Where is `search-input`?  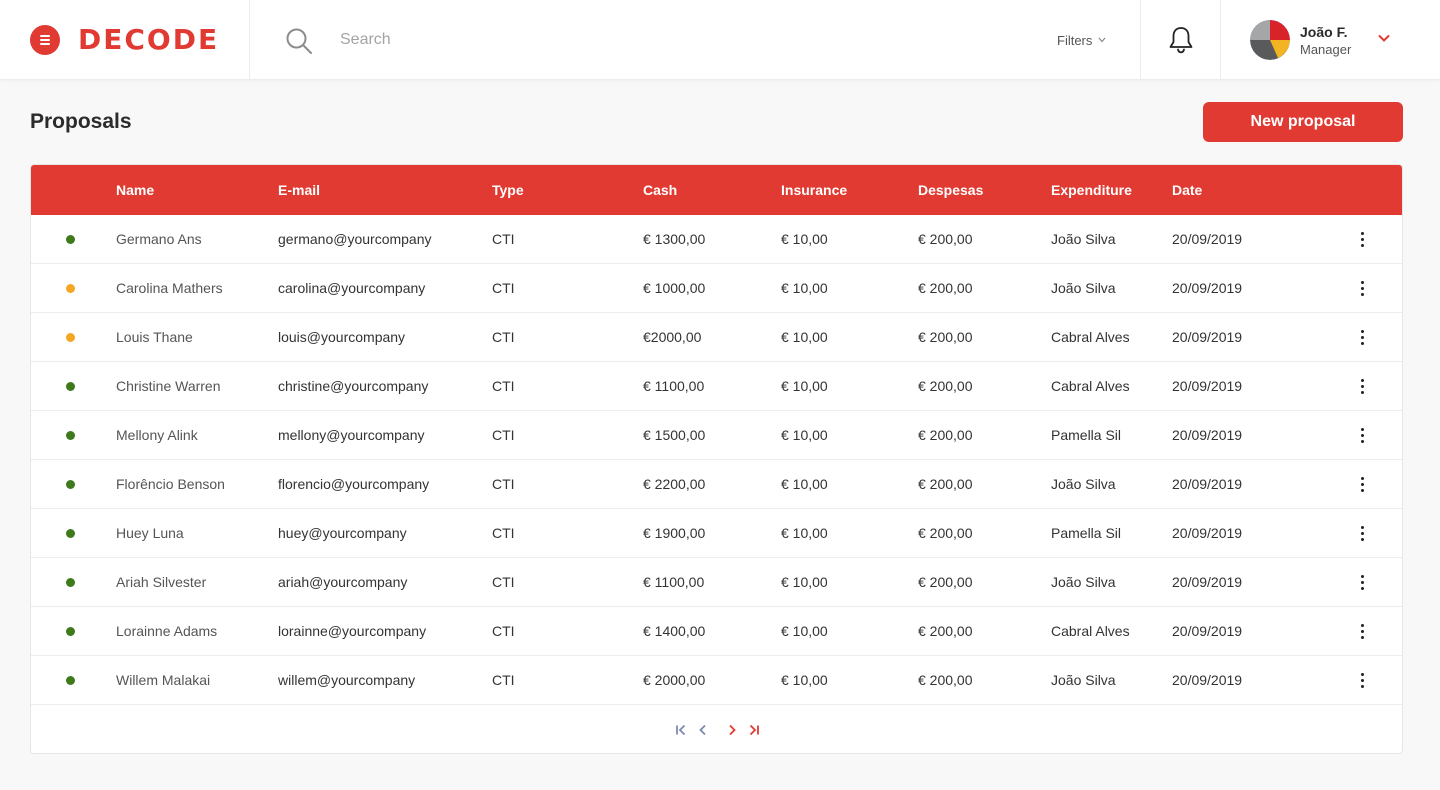 search-input is located at coordinates (640, 40).